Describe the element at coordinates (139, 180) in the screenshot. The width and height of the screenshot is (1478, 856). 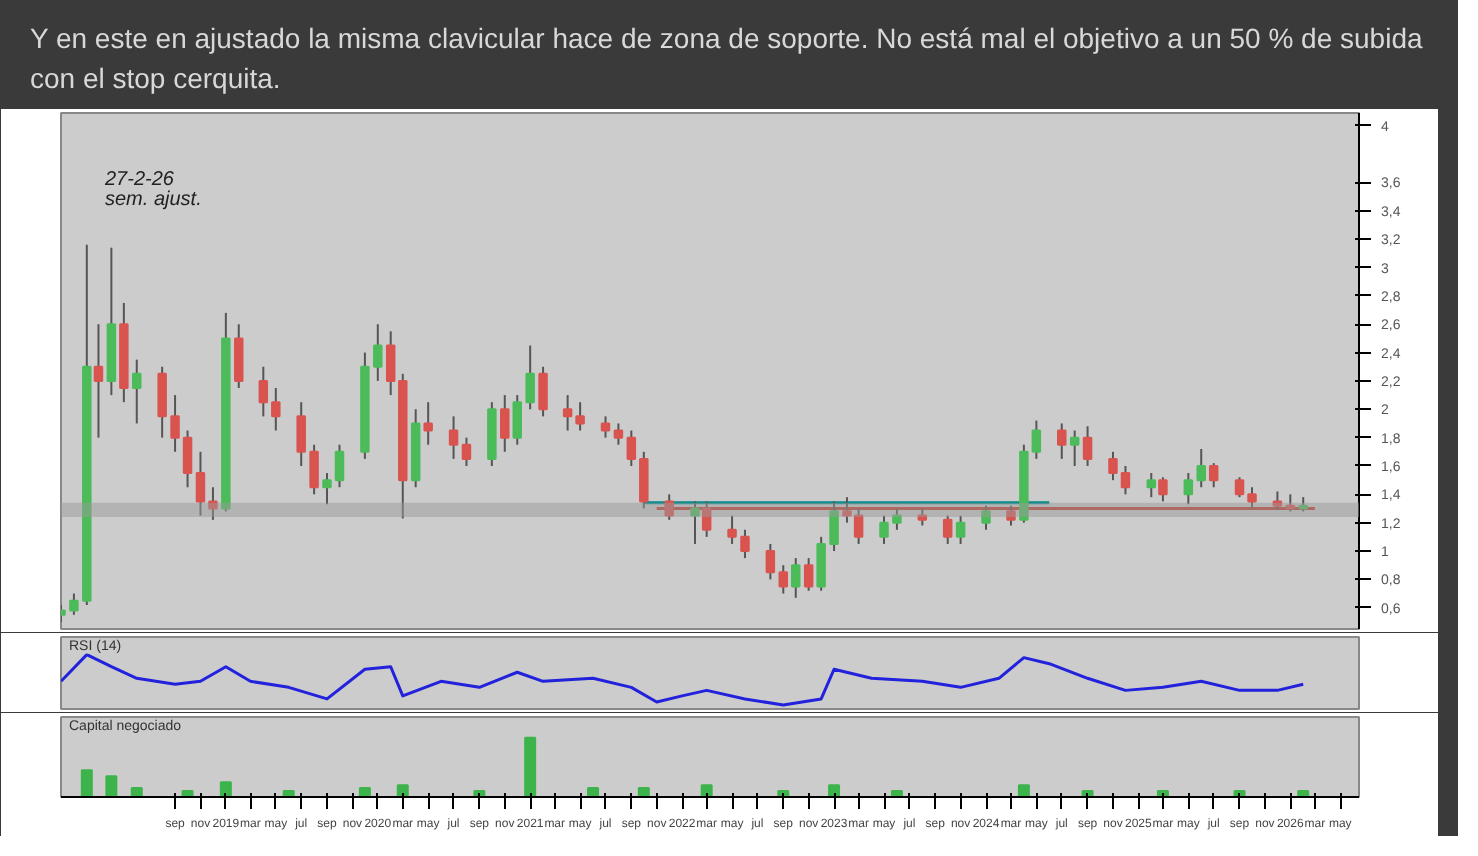
I see `annotation: 27-2-26` at that location.